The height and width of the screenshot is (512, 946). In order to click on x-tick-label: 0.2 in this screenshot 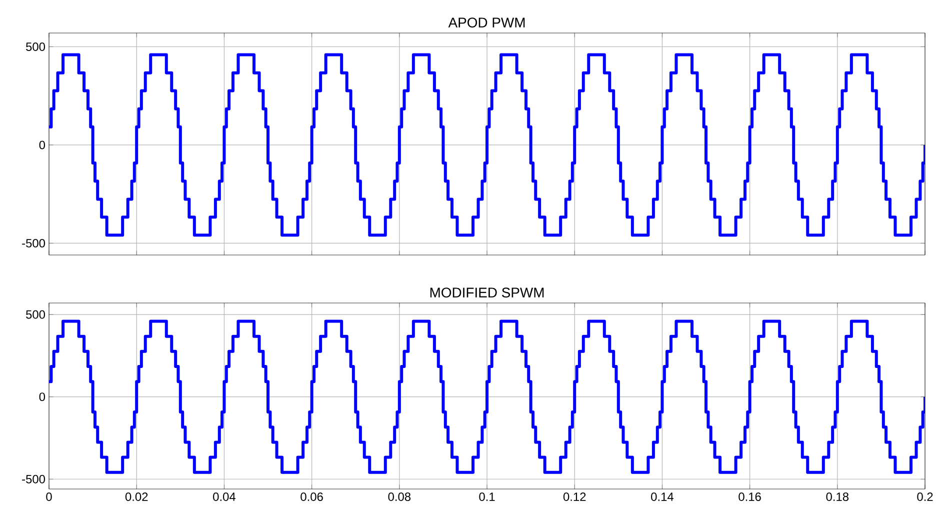, I will do `click(925, 496)`.